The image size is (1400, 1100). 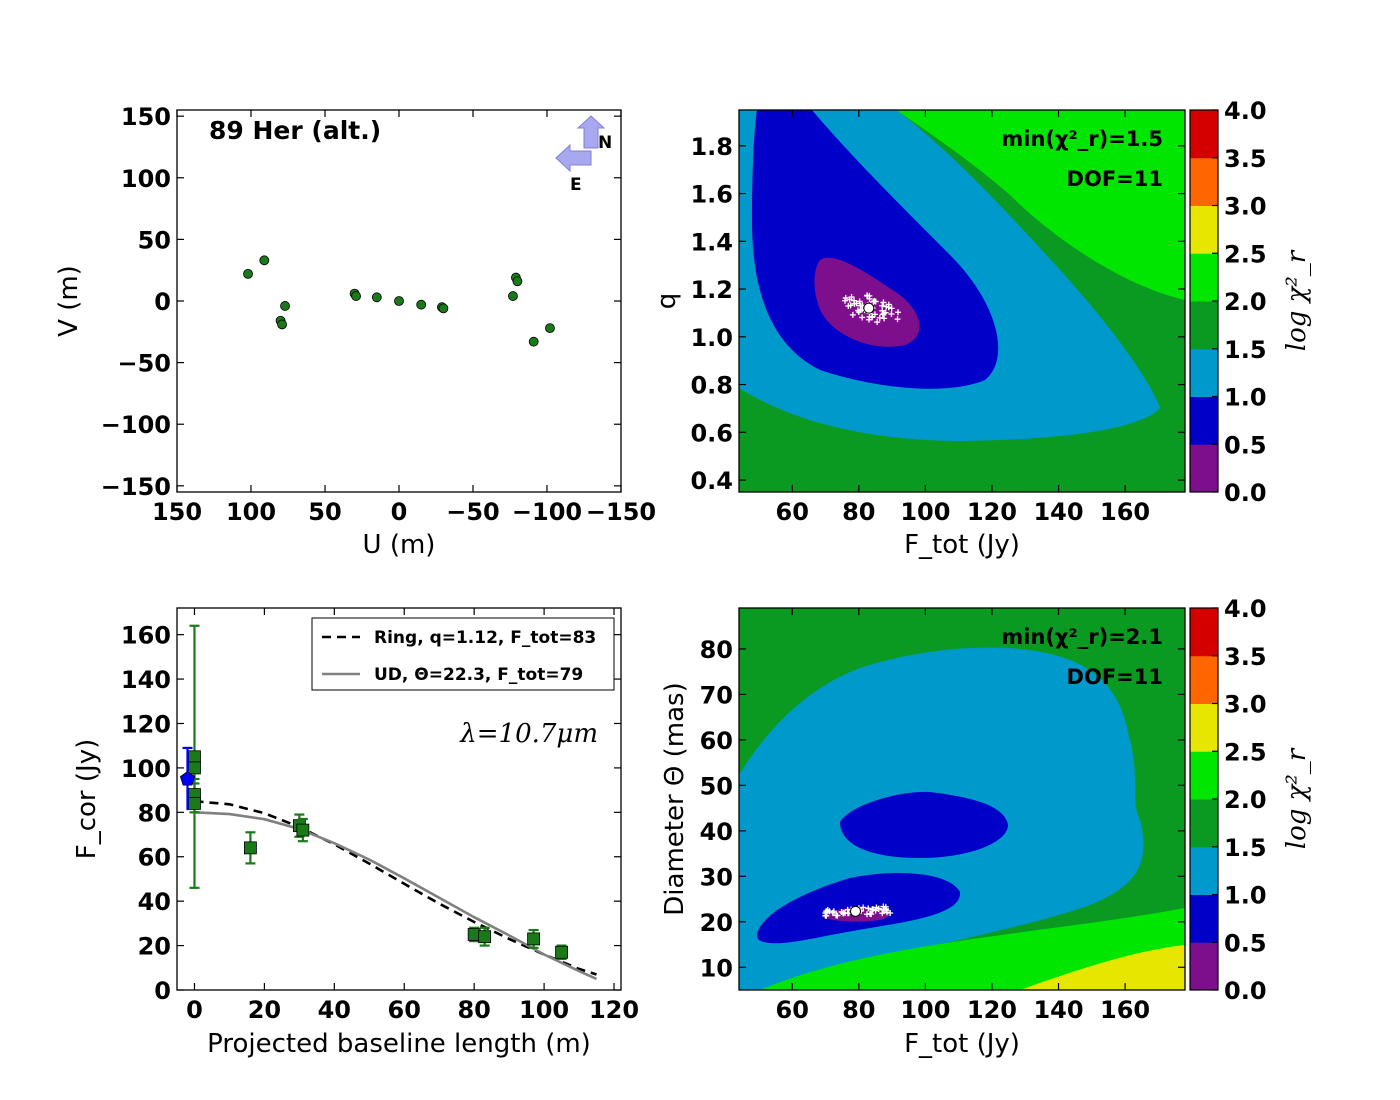 I want to click on x-tick-label: 150, so click(x=177, y=512).